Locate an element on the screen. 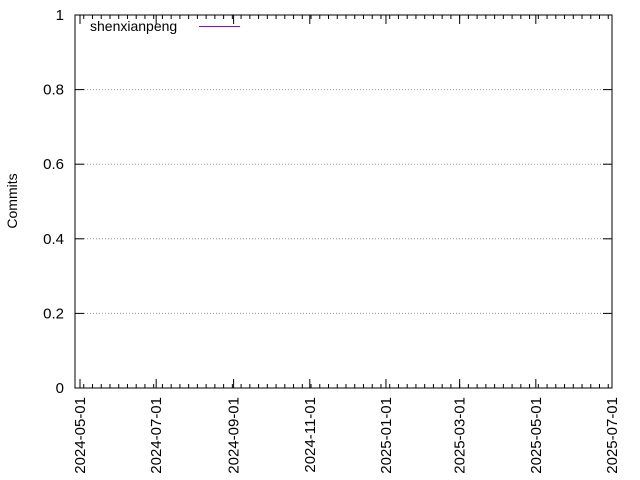 This screenshot has width=640, height=480. x-tick-label: 2025-07-01 is located at coordinates (612, 435).